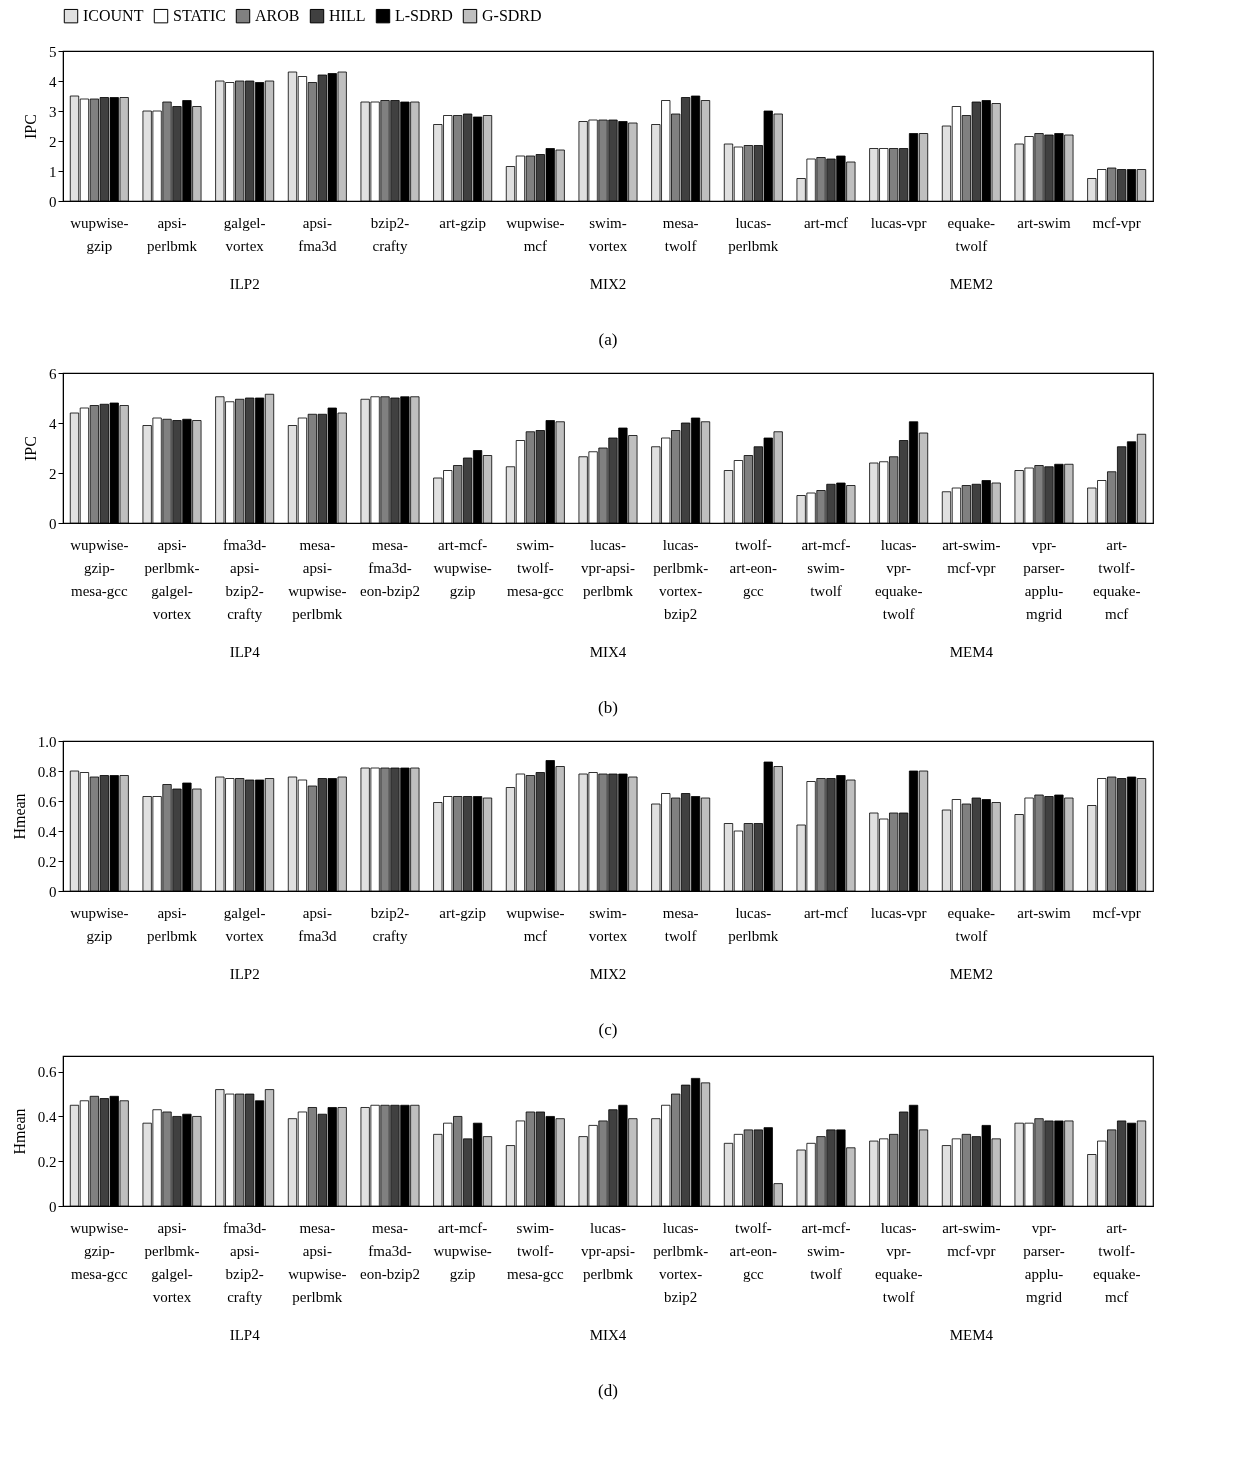 The width and height of the screenshot is (1239, 1476). Describe the element at coordinates (1044, 222) in the screenshot. I see `x-tick-label: art-swim` at that location.